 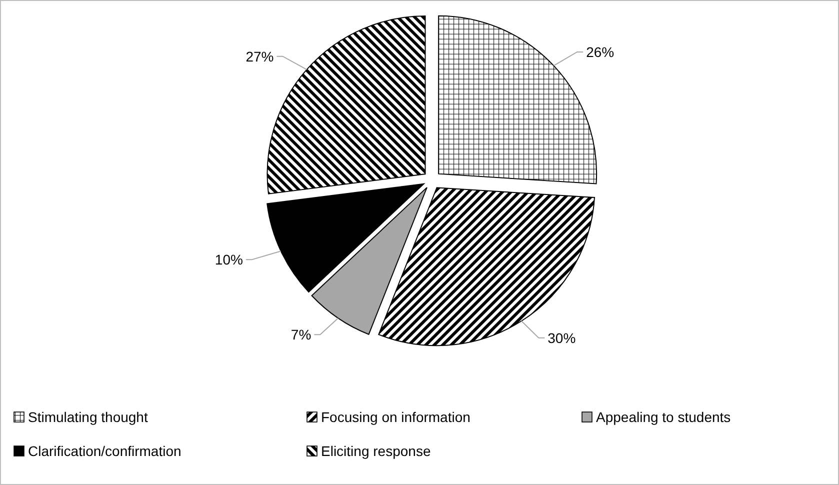 I want to click on data-label: 7%, so click(x=301, y=334).